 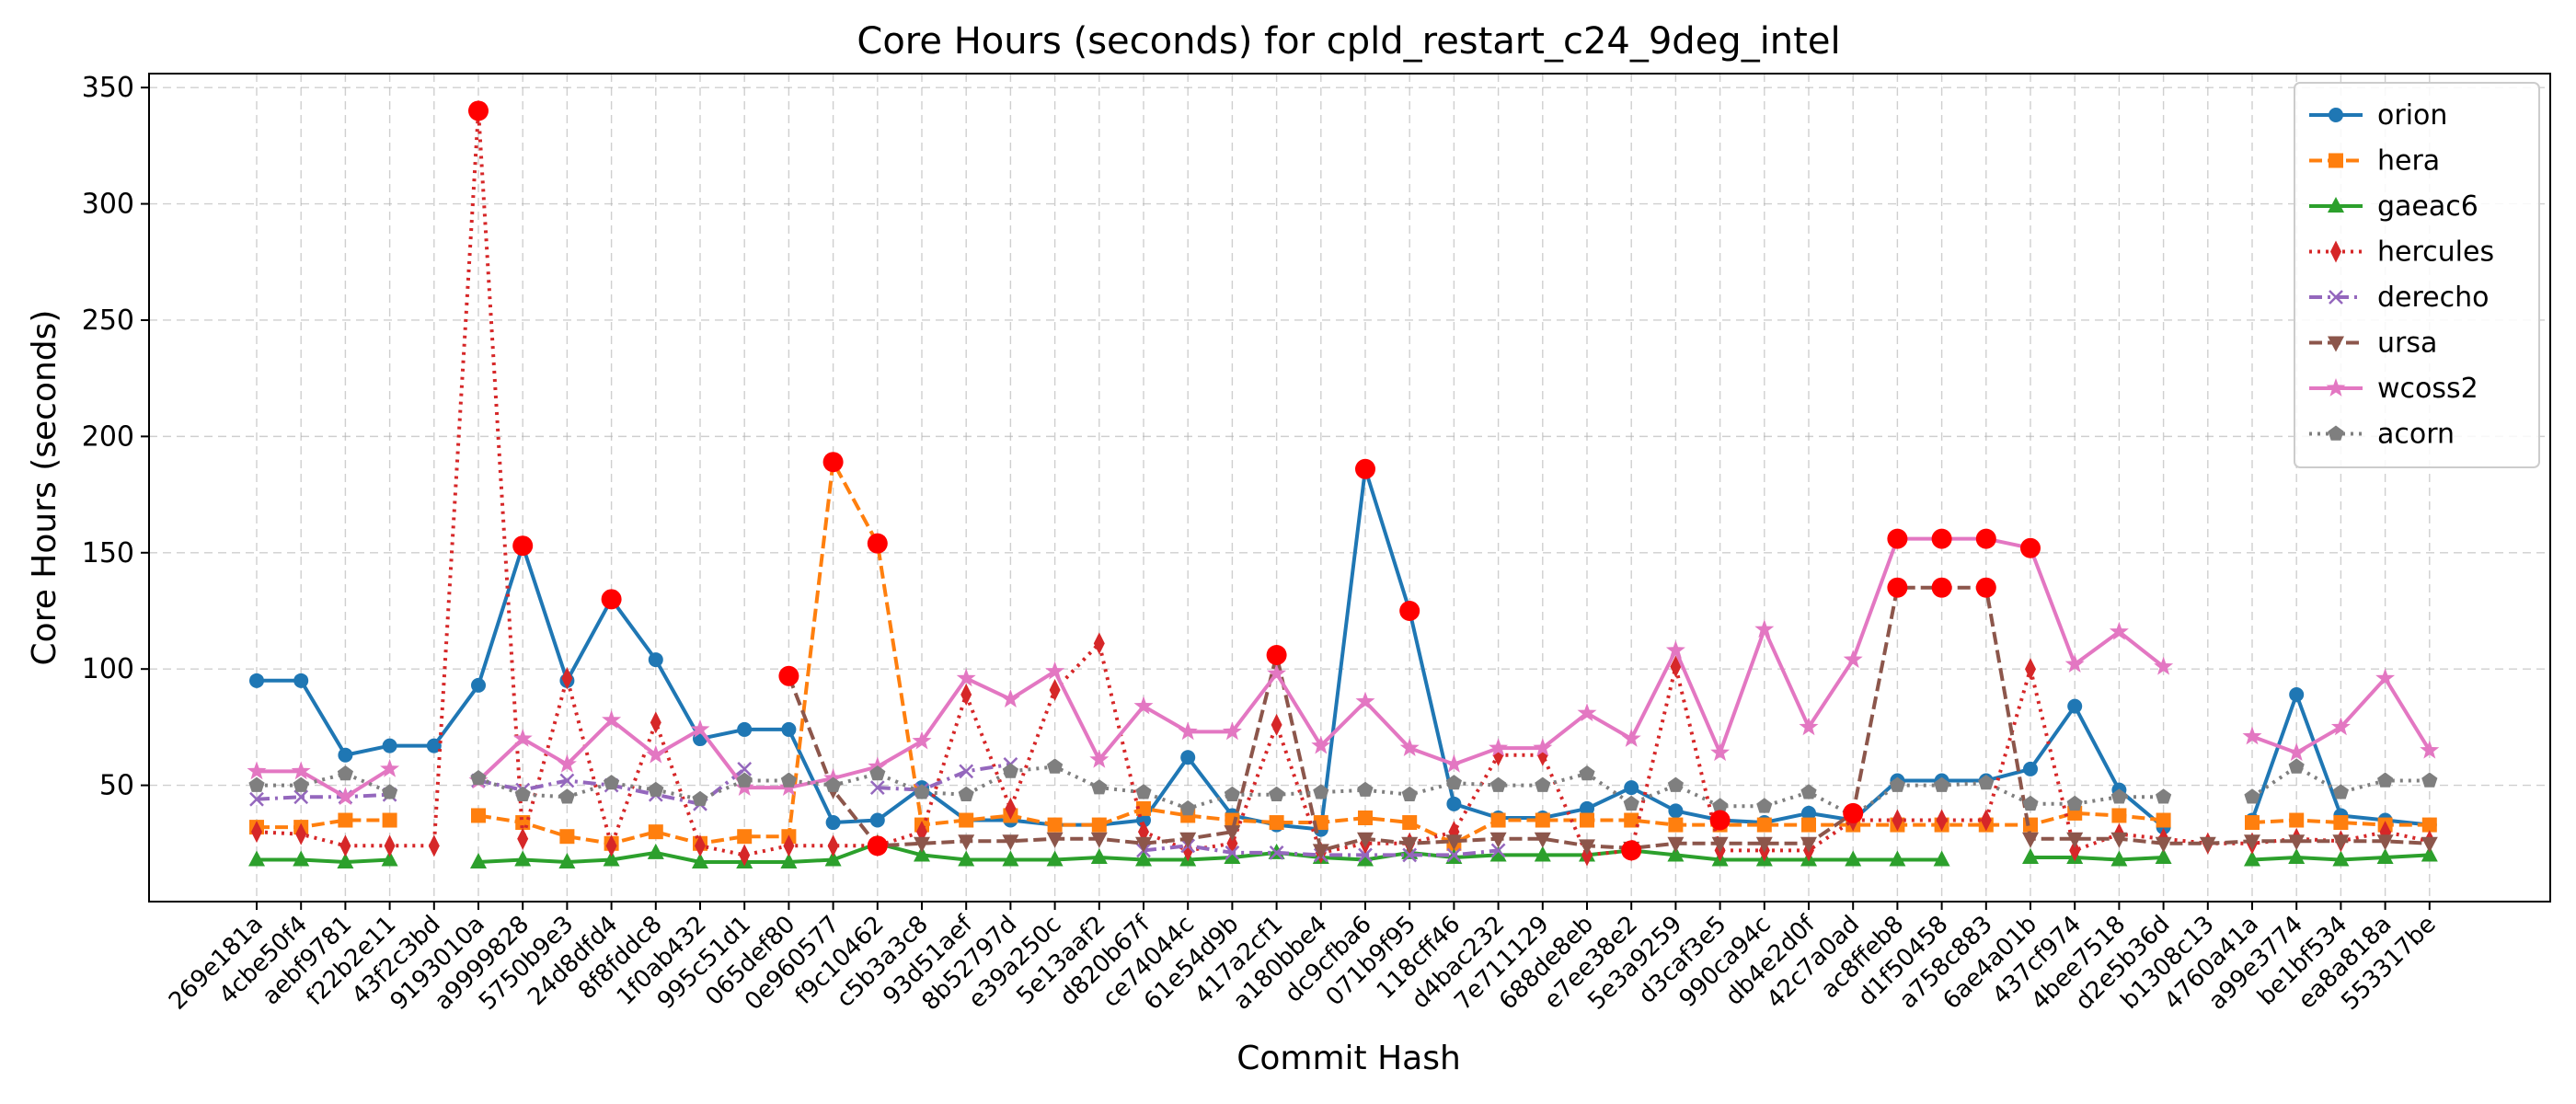 I want to click on legend-label: ursa, so click(x=2407, y=344).